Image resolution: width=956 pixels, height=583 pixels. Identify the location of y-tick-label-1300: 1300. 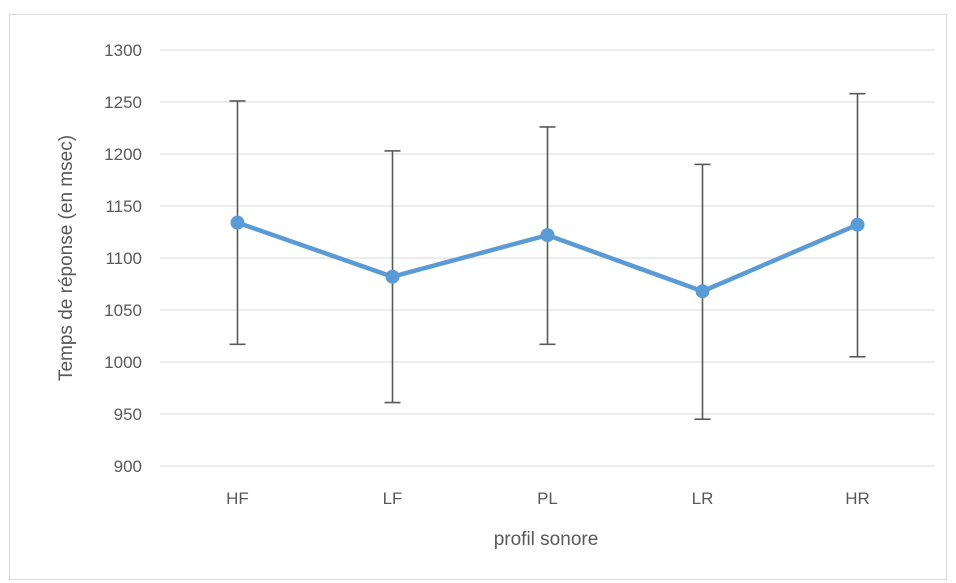
(123, 50).